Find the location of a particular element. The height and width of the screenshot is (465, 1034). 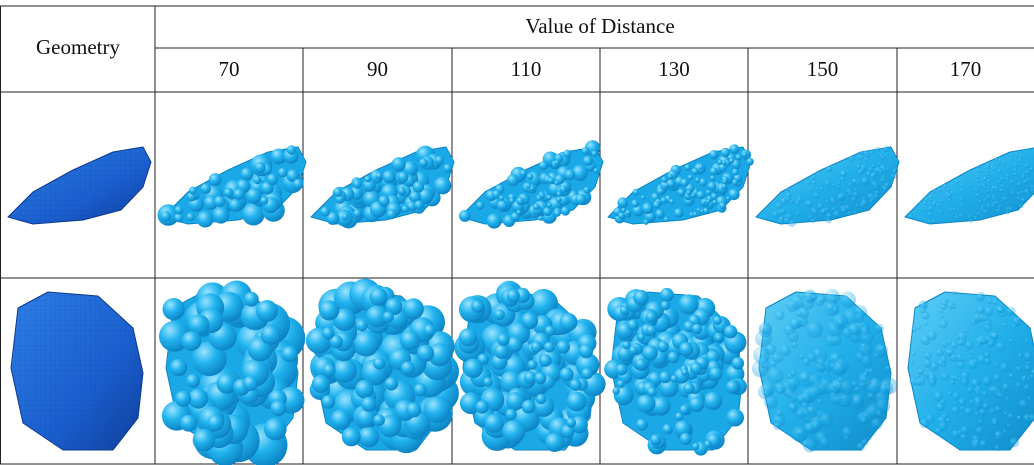

geometry-mesh is located at coordinates (77, 371).